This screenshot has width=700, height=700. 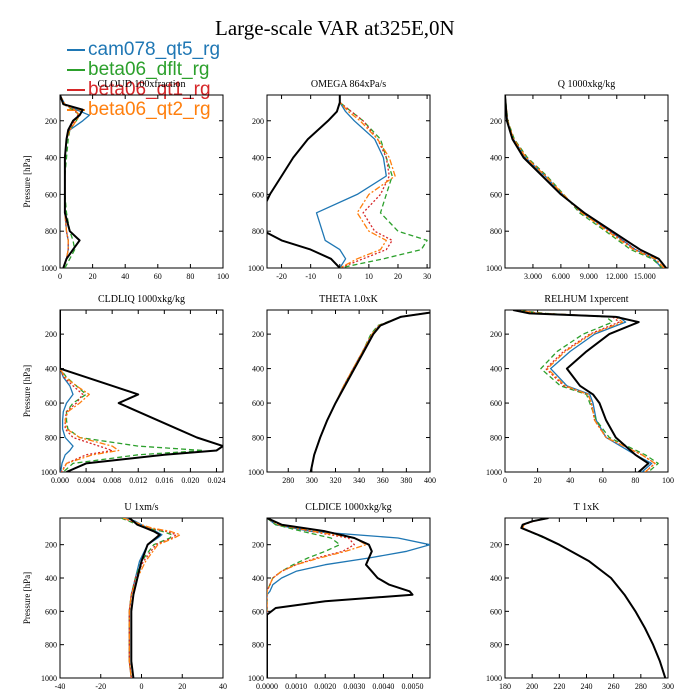 What do you see at coordinates (559, 686) in the screenshot?
I see `x-tick-label: 220` at bounding box center [559, 686].